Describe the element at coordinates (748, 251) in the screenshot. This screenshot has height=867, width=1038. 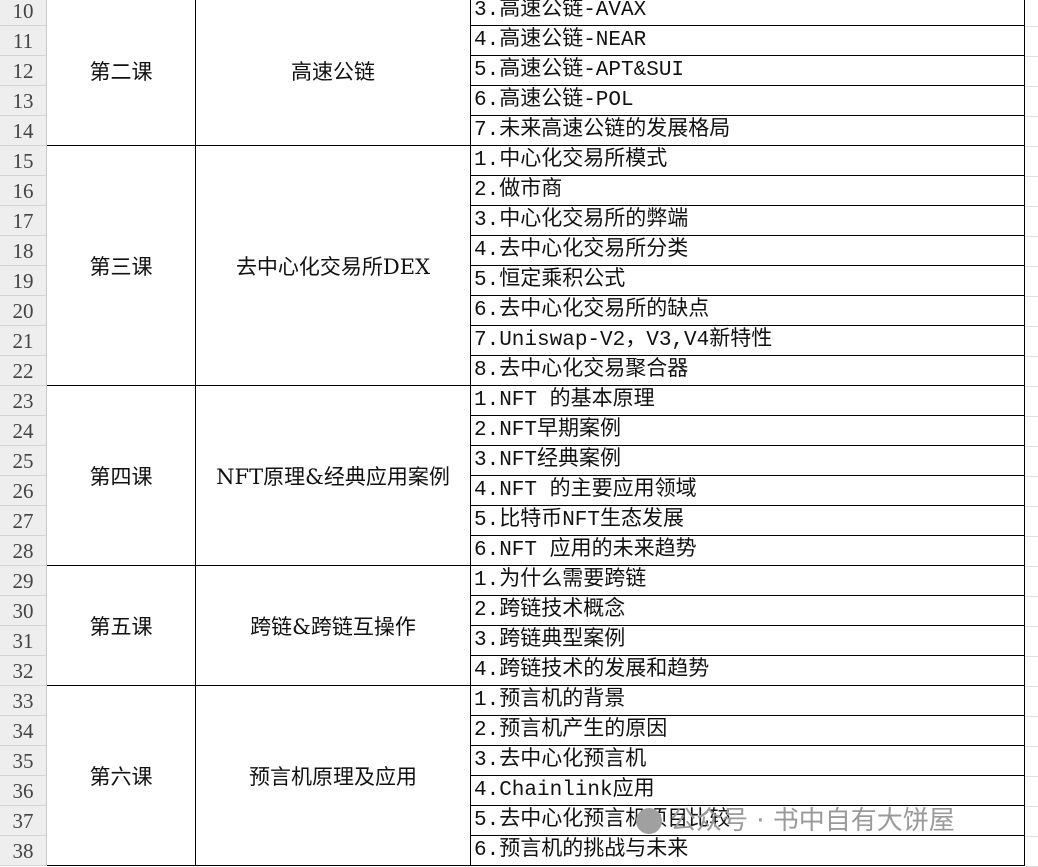
I see `section-cell: 4.去中心化交易所分类` at that location.